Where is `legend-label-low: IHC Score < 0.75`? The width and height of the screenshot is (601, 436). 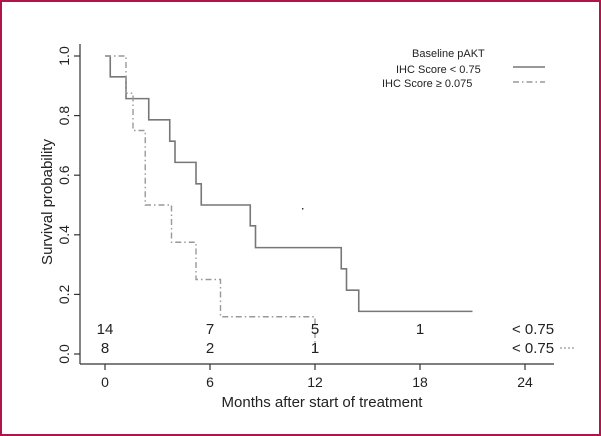
legend-label-low: IHC Score < 0.75 is located at coordinates (438, 70).